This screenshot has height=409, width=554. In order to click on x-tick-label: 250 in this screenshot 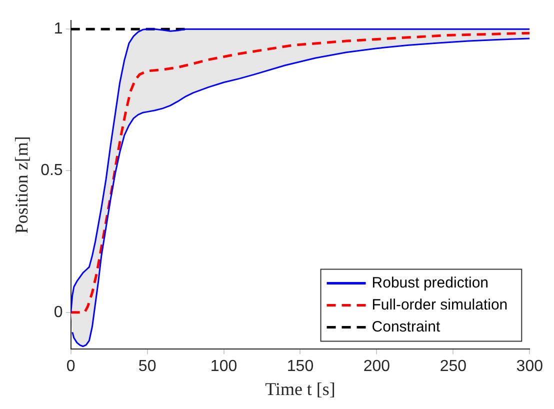, I will do `click(453, 367)`.